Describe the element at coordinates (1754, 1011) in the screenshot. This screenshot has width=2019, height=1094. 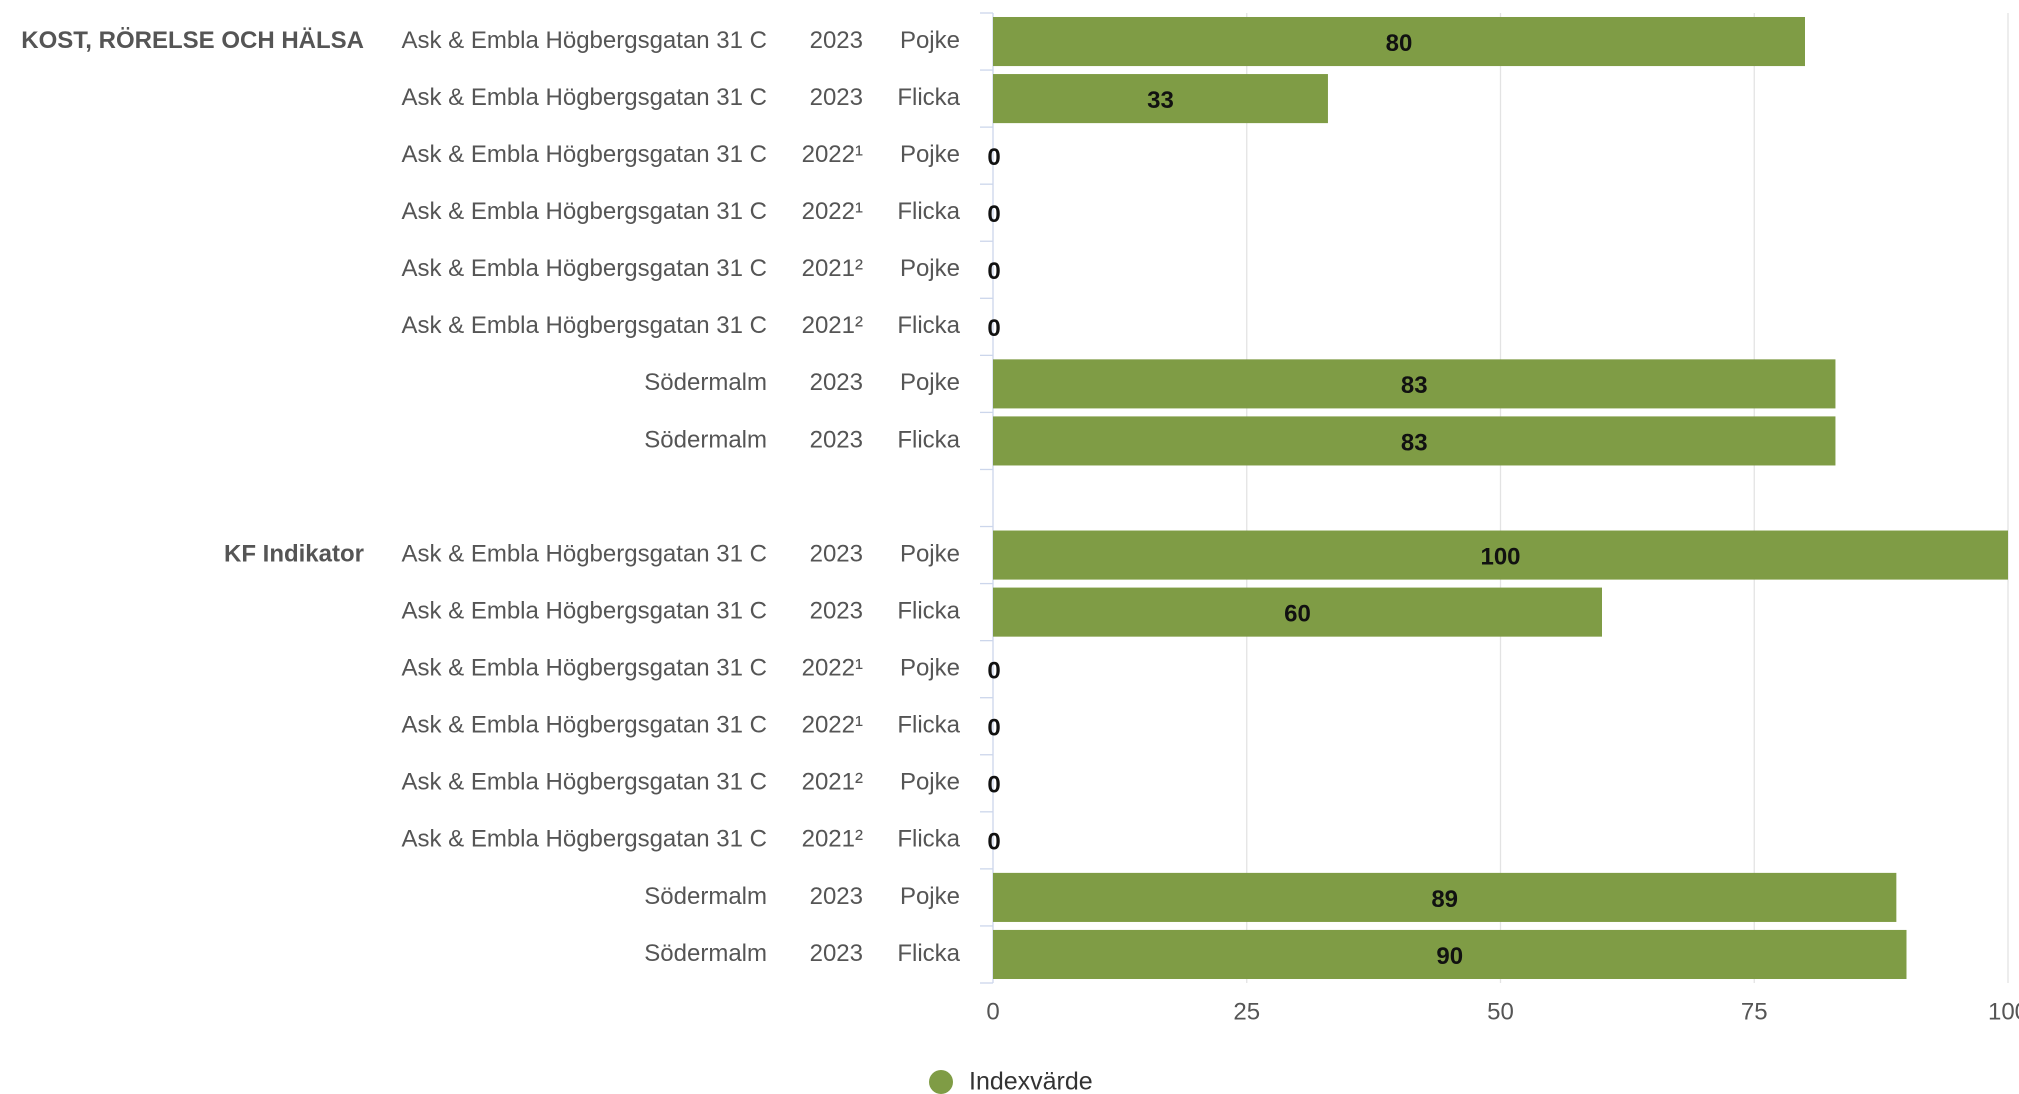
I see `x-tick-label: 75` at that location.